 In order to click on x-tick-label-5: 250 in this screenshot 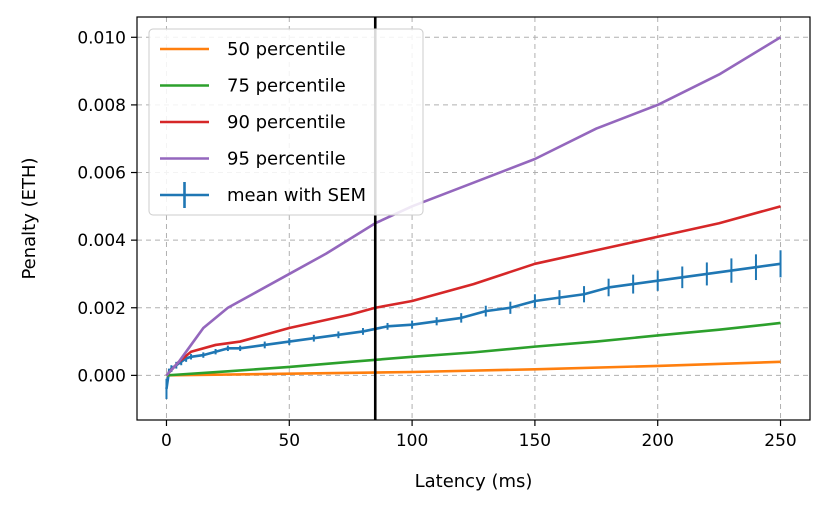, I will do `click(780, 441)`.